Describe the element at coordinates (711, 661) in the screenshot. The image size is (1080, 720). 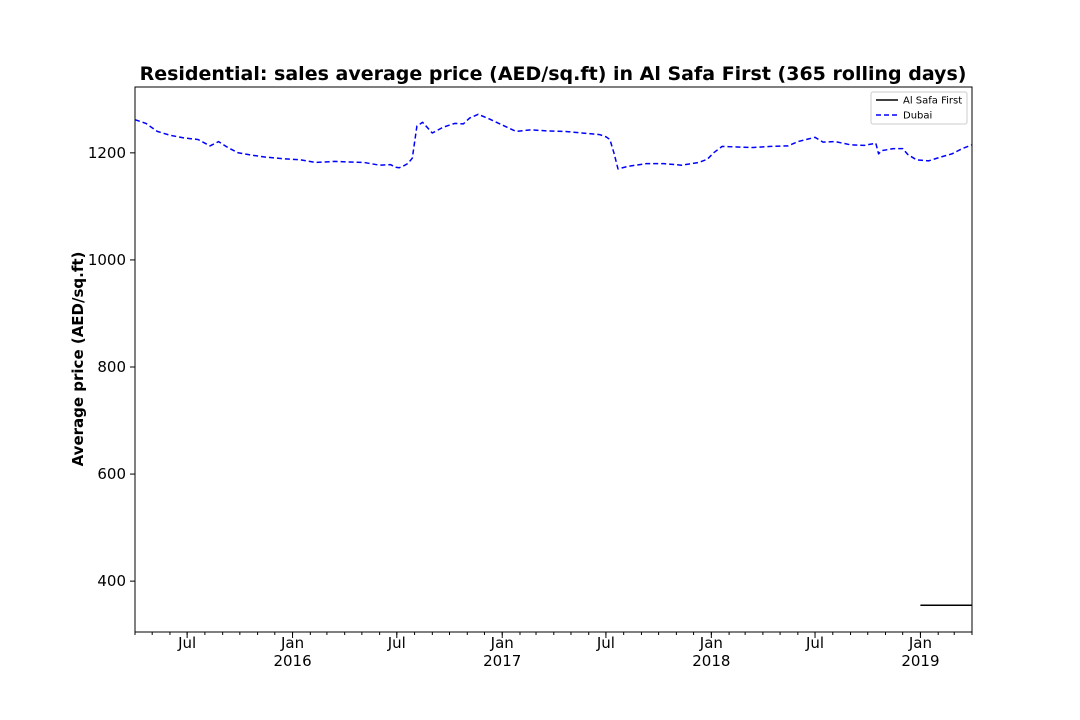
I see `x-tick-year-label: 2018` at that location.